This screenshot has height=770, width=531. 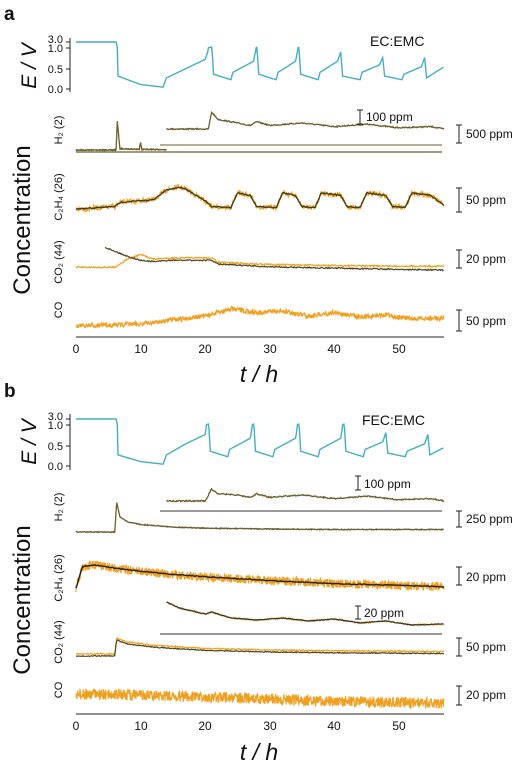 I want to click on co2-inset-scale-bar: 20 ppm, so click(x=379, y=612).